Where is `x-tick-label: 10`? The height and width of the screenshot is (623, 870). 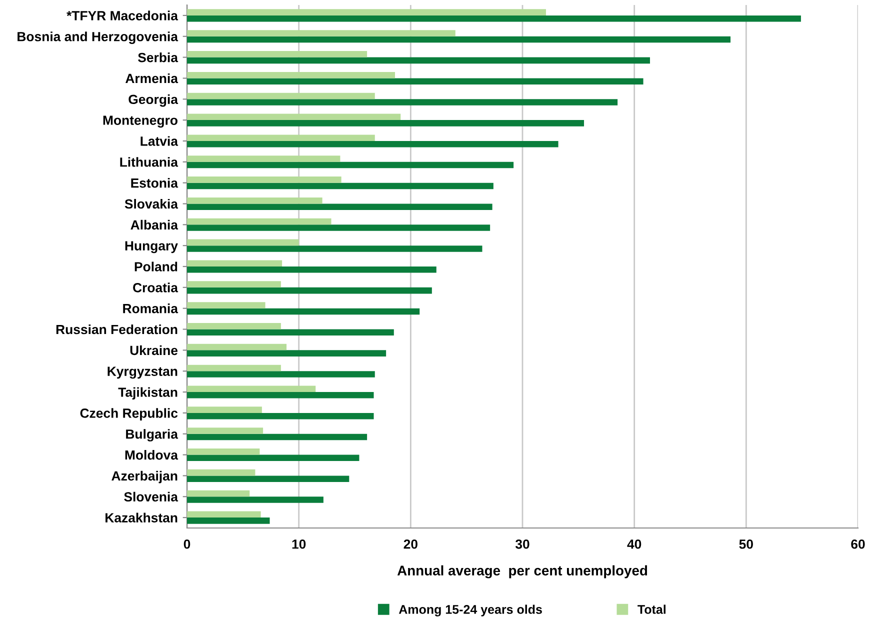 x-tick-label: 10 is located at coordinates (299, 544).